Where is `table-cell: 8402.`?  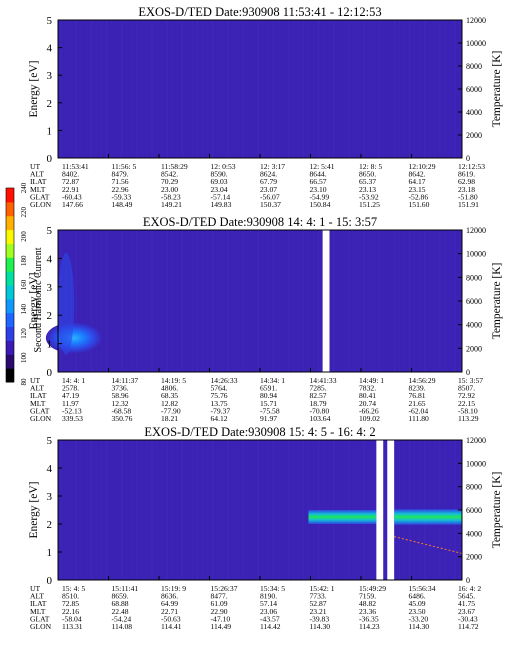
table-cell: 8402. is located at coordinates (70, 174).